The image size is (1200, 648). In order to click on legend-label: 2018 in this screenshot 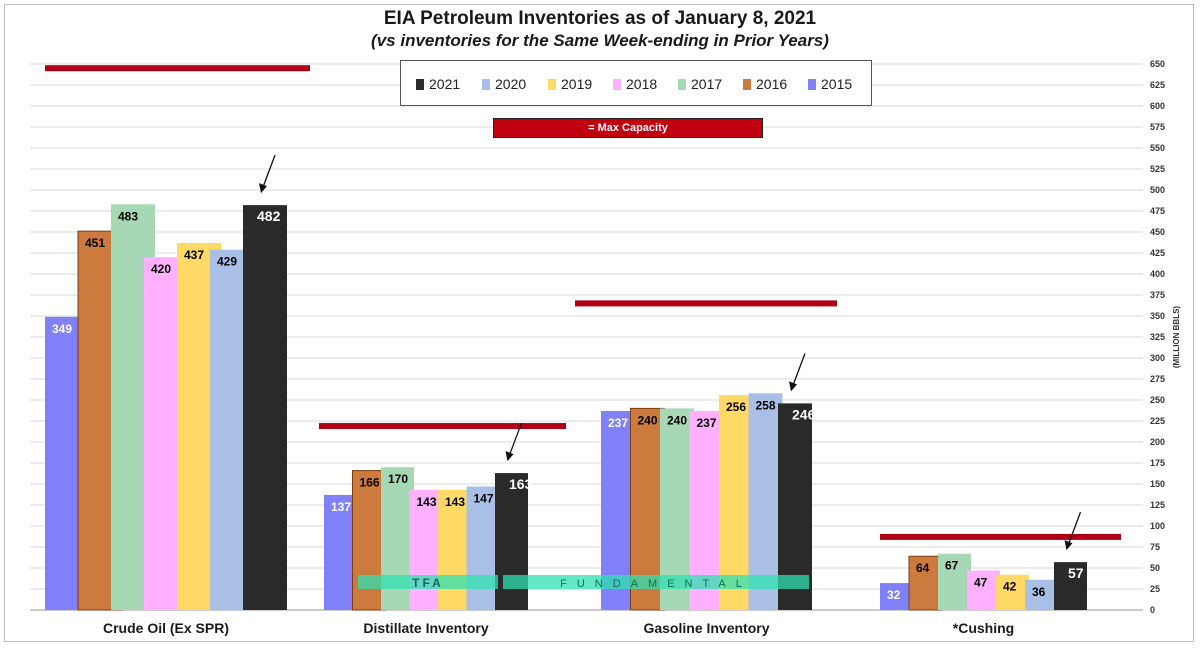, I will do `click(642, 84)`.